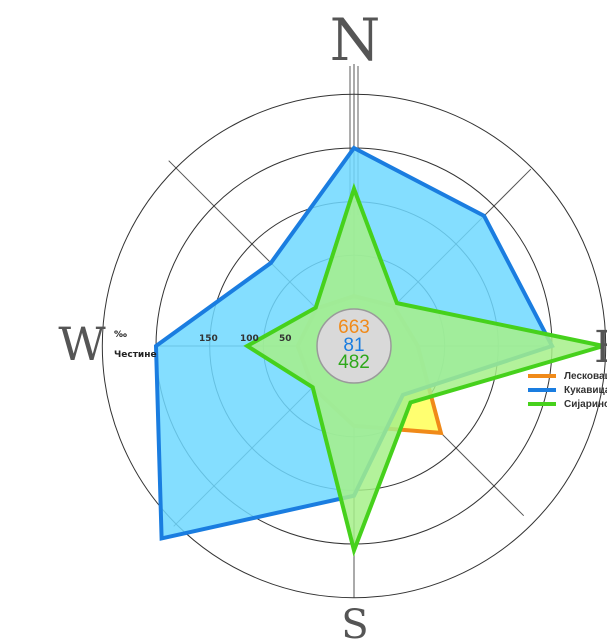  Describe the element at coordinates (355, 40) in the screenshot. I see `compass-north: N` at that location.